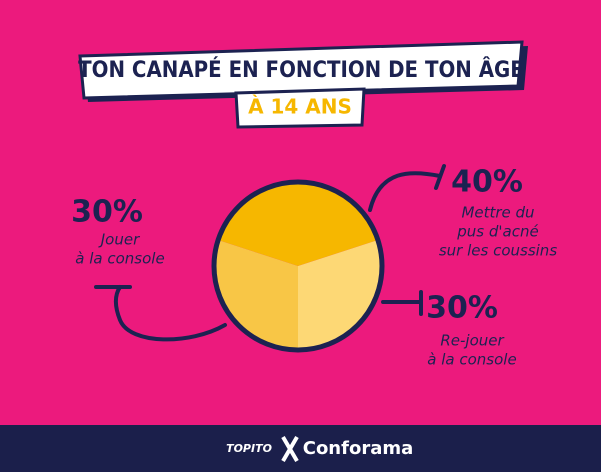 The image size is (601, 472). I want to click on footer-brand: Conforama, so click(358, 448).